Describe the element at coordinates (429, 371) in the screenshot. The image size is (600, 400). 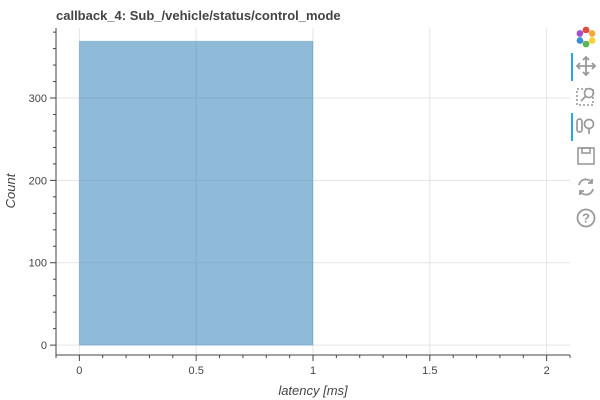
I see `x-tick-label: 1.5` at that location.